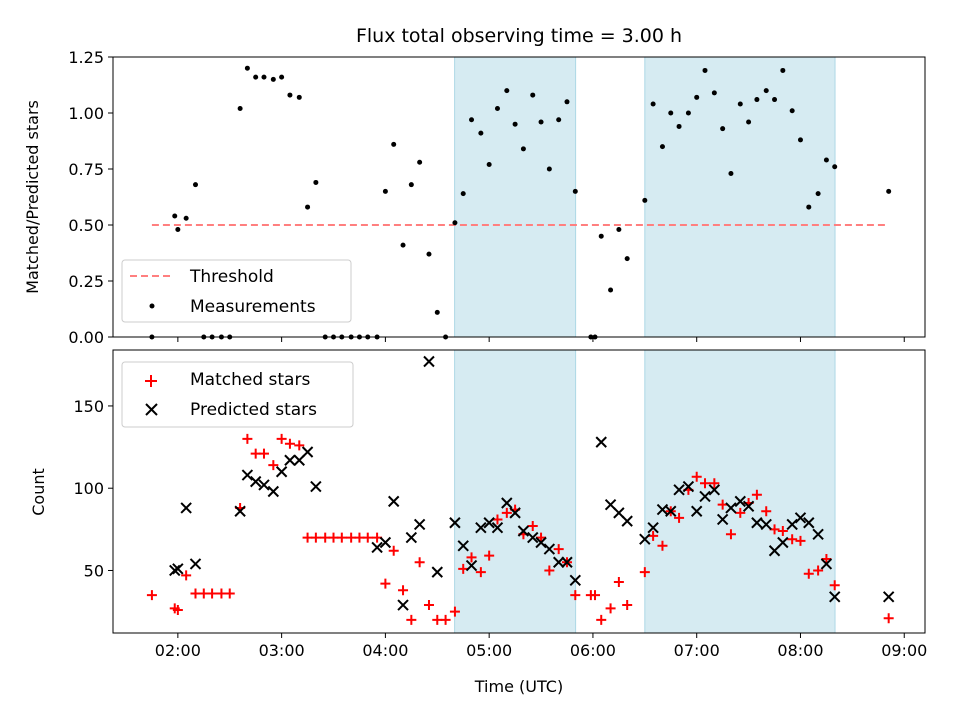 The height and width of the screenshot is (720, 960). I want to click on legend-matched-swatch, so click(151, 381).